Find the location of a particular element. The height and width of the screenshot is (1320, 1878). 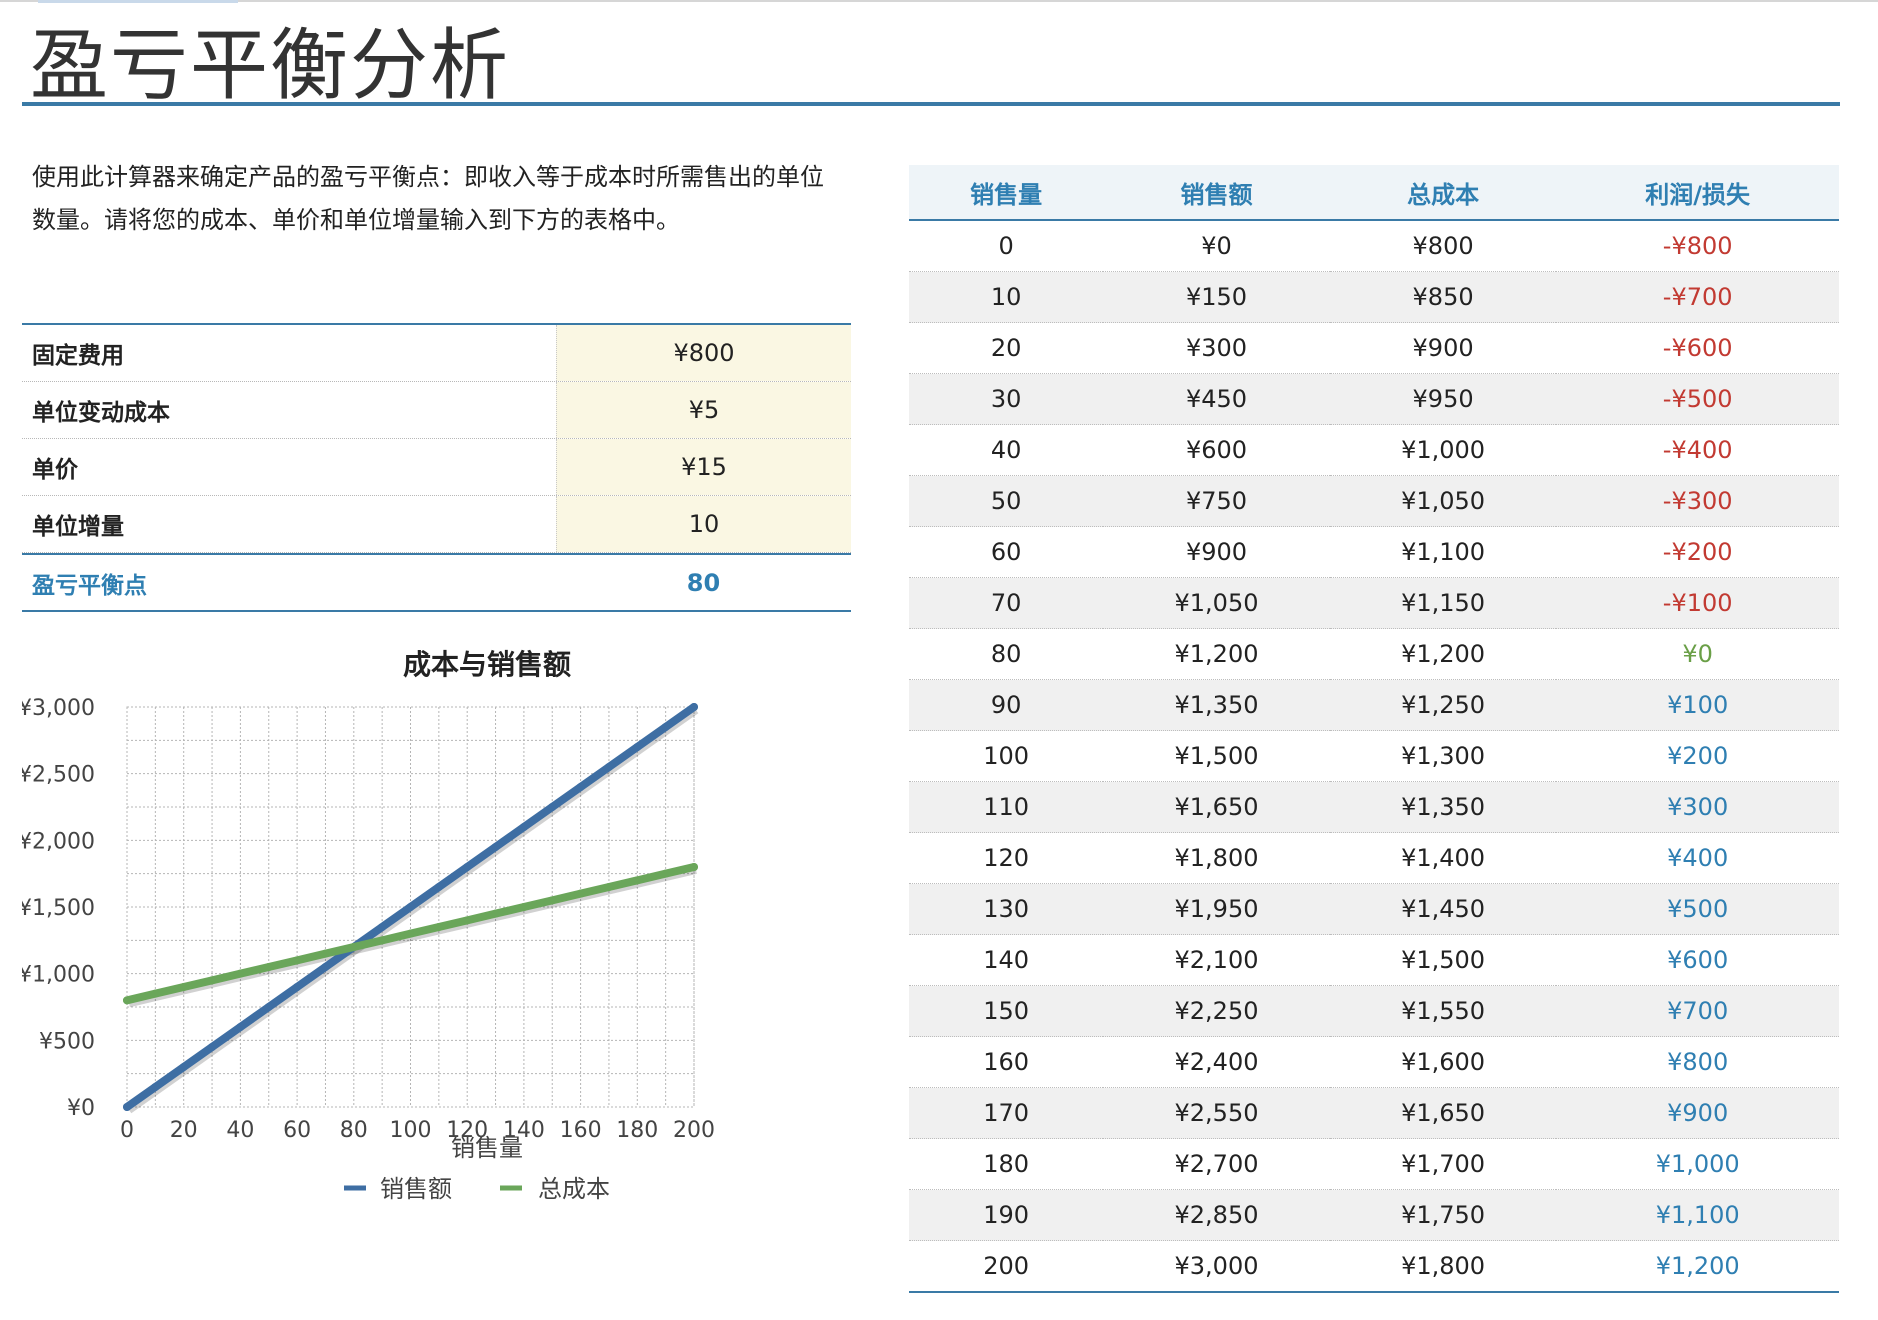

cell-profit-loss: ¥400 is located at coordinates (1697, 858).